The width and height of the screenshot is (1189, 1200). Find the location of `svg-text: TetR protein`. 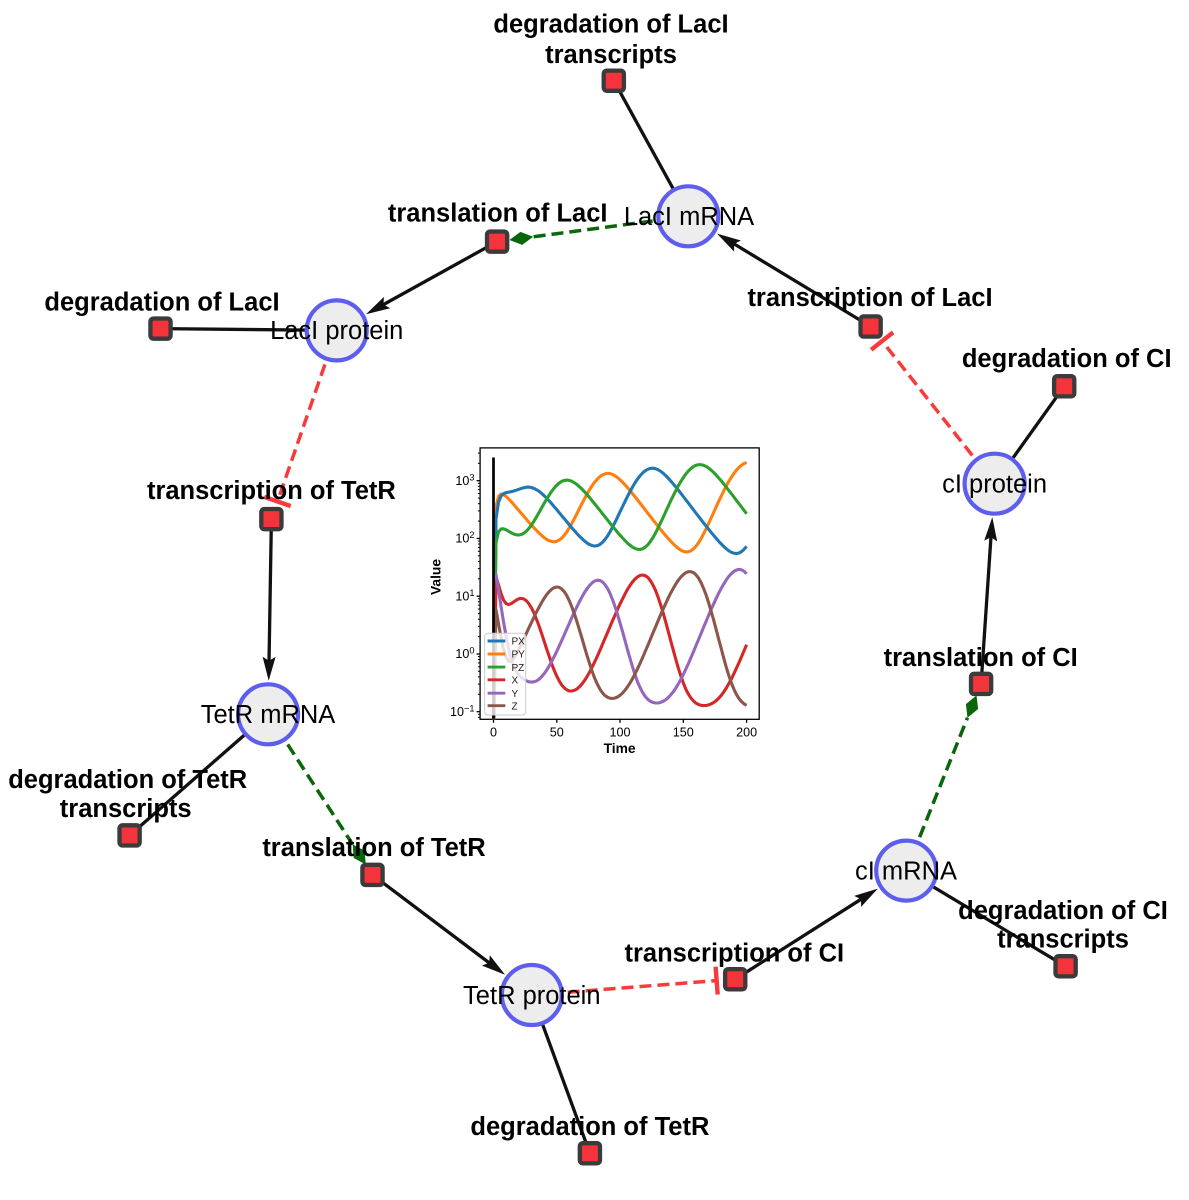

svg-text: TetR protein is located at coordinates (532, 996).